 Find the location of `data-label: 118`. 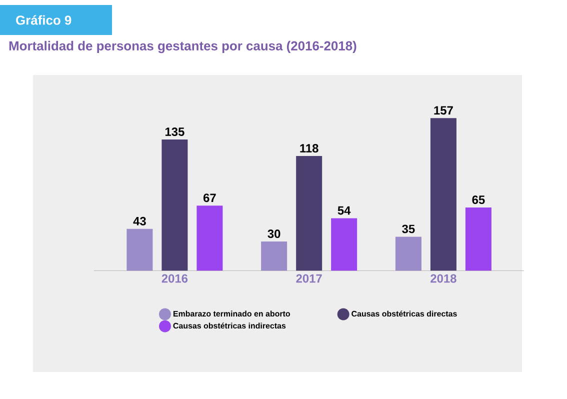

data-label: 118 is located at coordinates (309, 148).